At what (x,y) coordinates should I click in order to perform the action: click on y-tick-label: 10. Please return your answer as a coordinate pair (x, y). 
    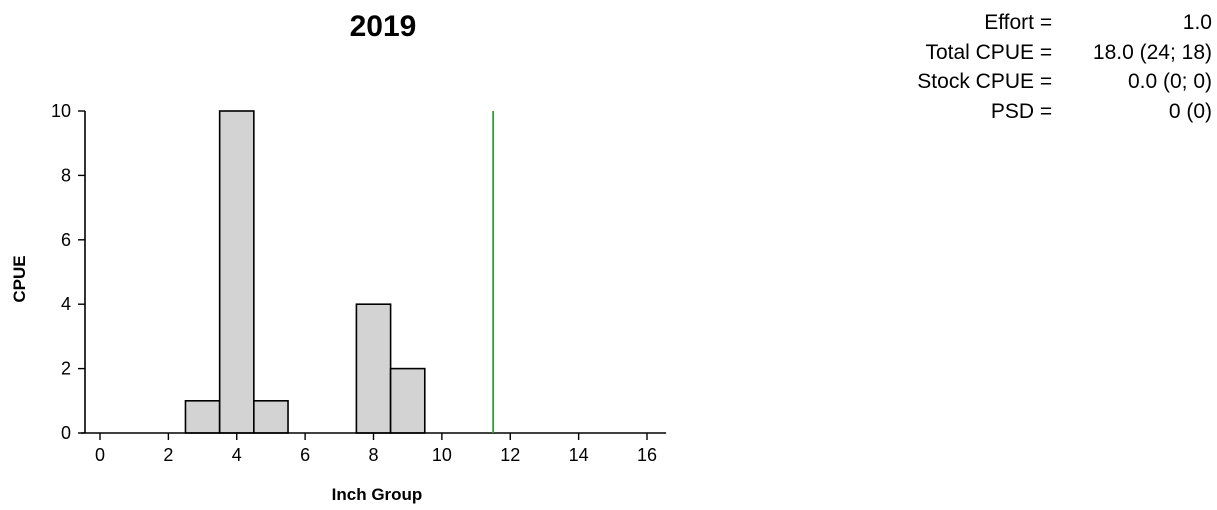
    Looking at the image, I should click on (61, 111).